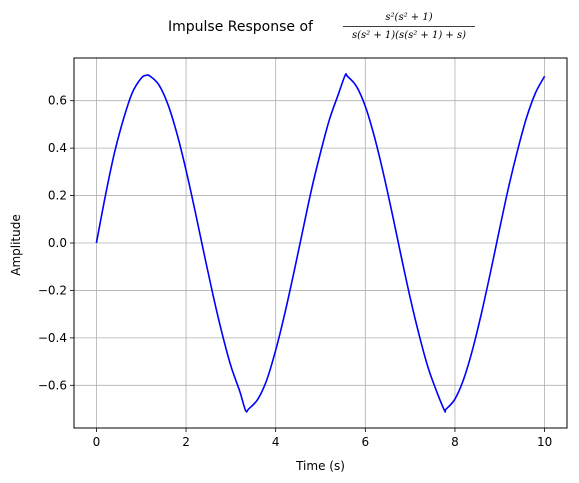 This screenshot has height=483, width=579. What do you see at coordinates (57, 148) in the screenshot?
I see `y-tick-label-5: 0.4` at bounding box center [57, 148].